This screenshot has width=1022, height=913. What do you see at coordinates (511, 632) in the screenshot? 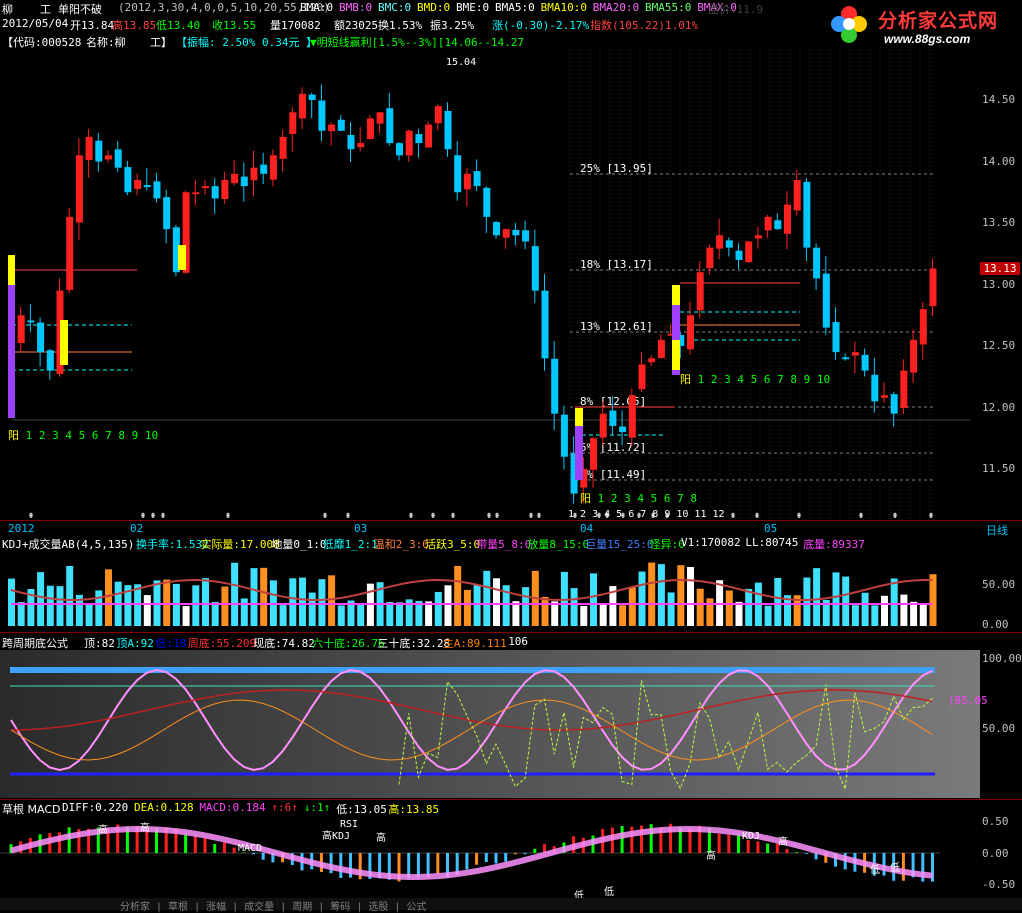
I see `panel-divider` at bounding box center [511, 632].